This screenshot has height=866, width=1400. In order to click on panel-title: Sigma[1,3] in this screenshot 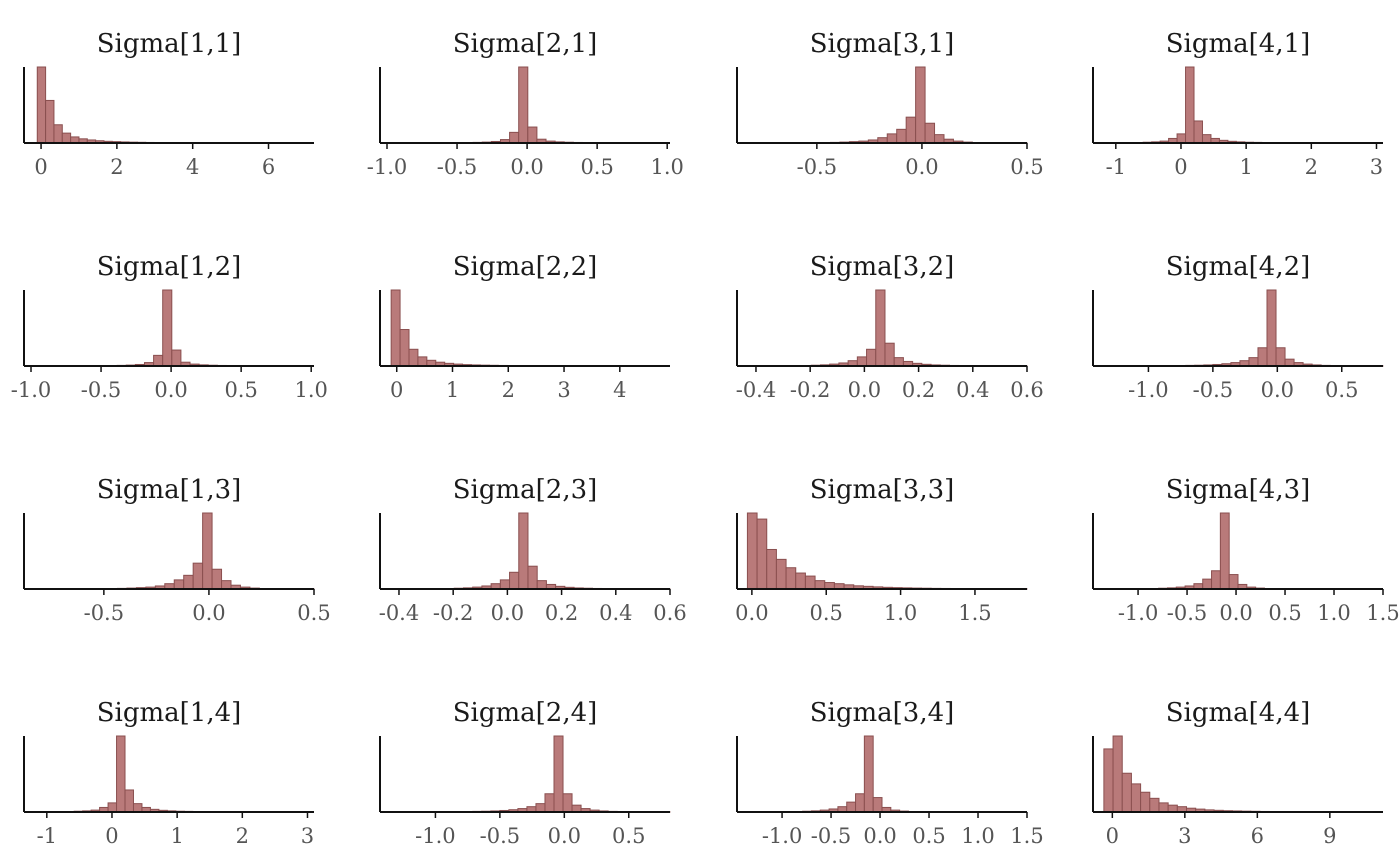, I will do `click(169, 490)`.